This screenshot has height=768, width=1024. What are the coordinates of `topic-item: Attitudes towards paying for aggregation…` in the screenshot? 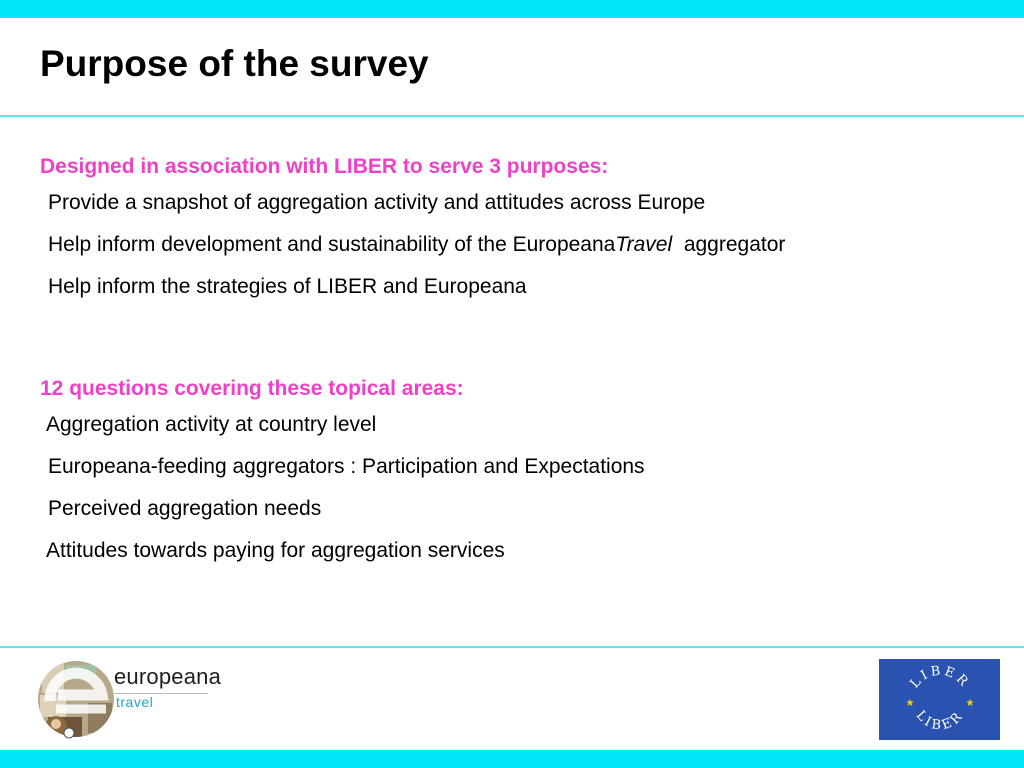 It's located at (275, 550).